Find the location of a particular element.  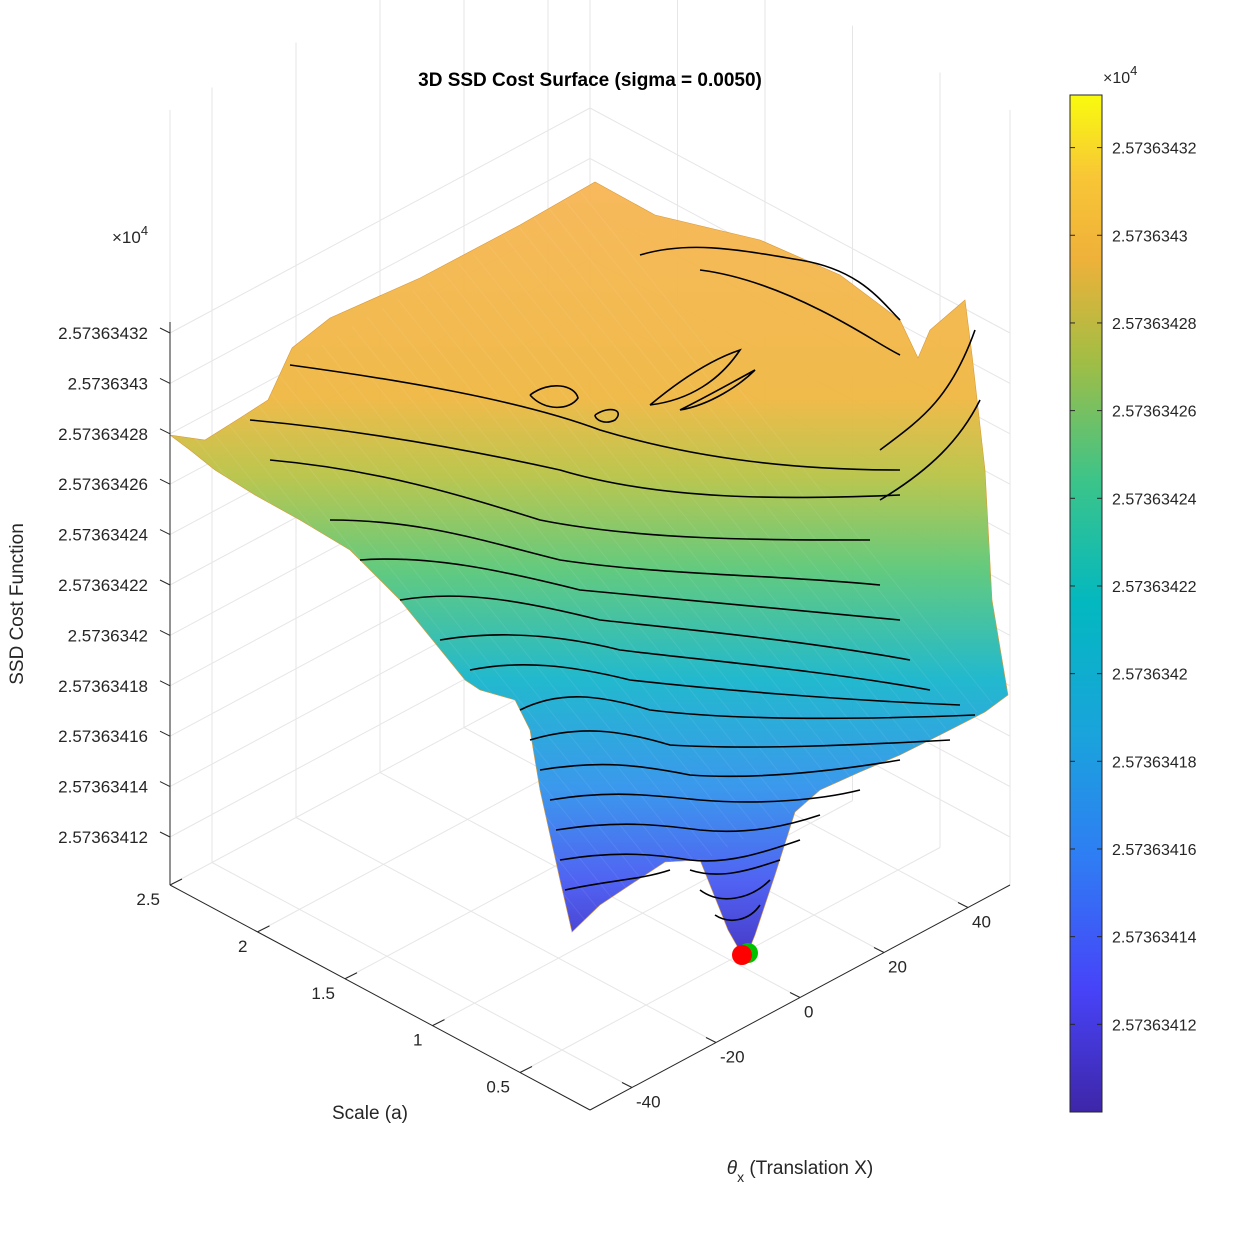

z-tick-label-3: 2.57363418 is located at coordinates (103, 686).